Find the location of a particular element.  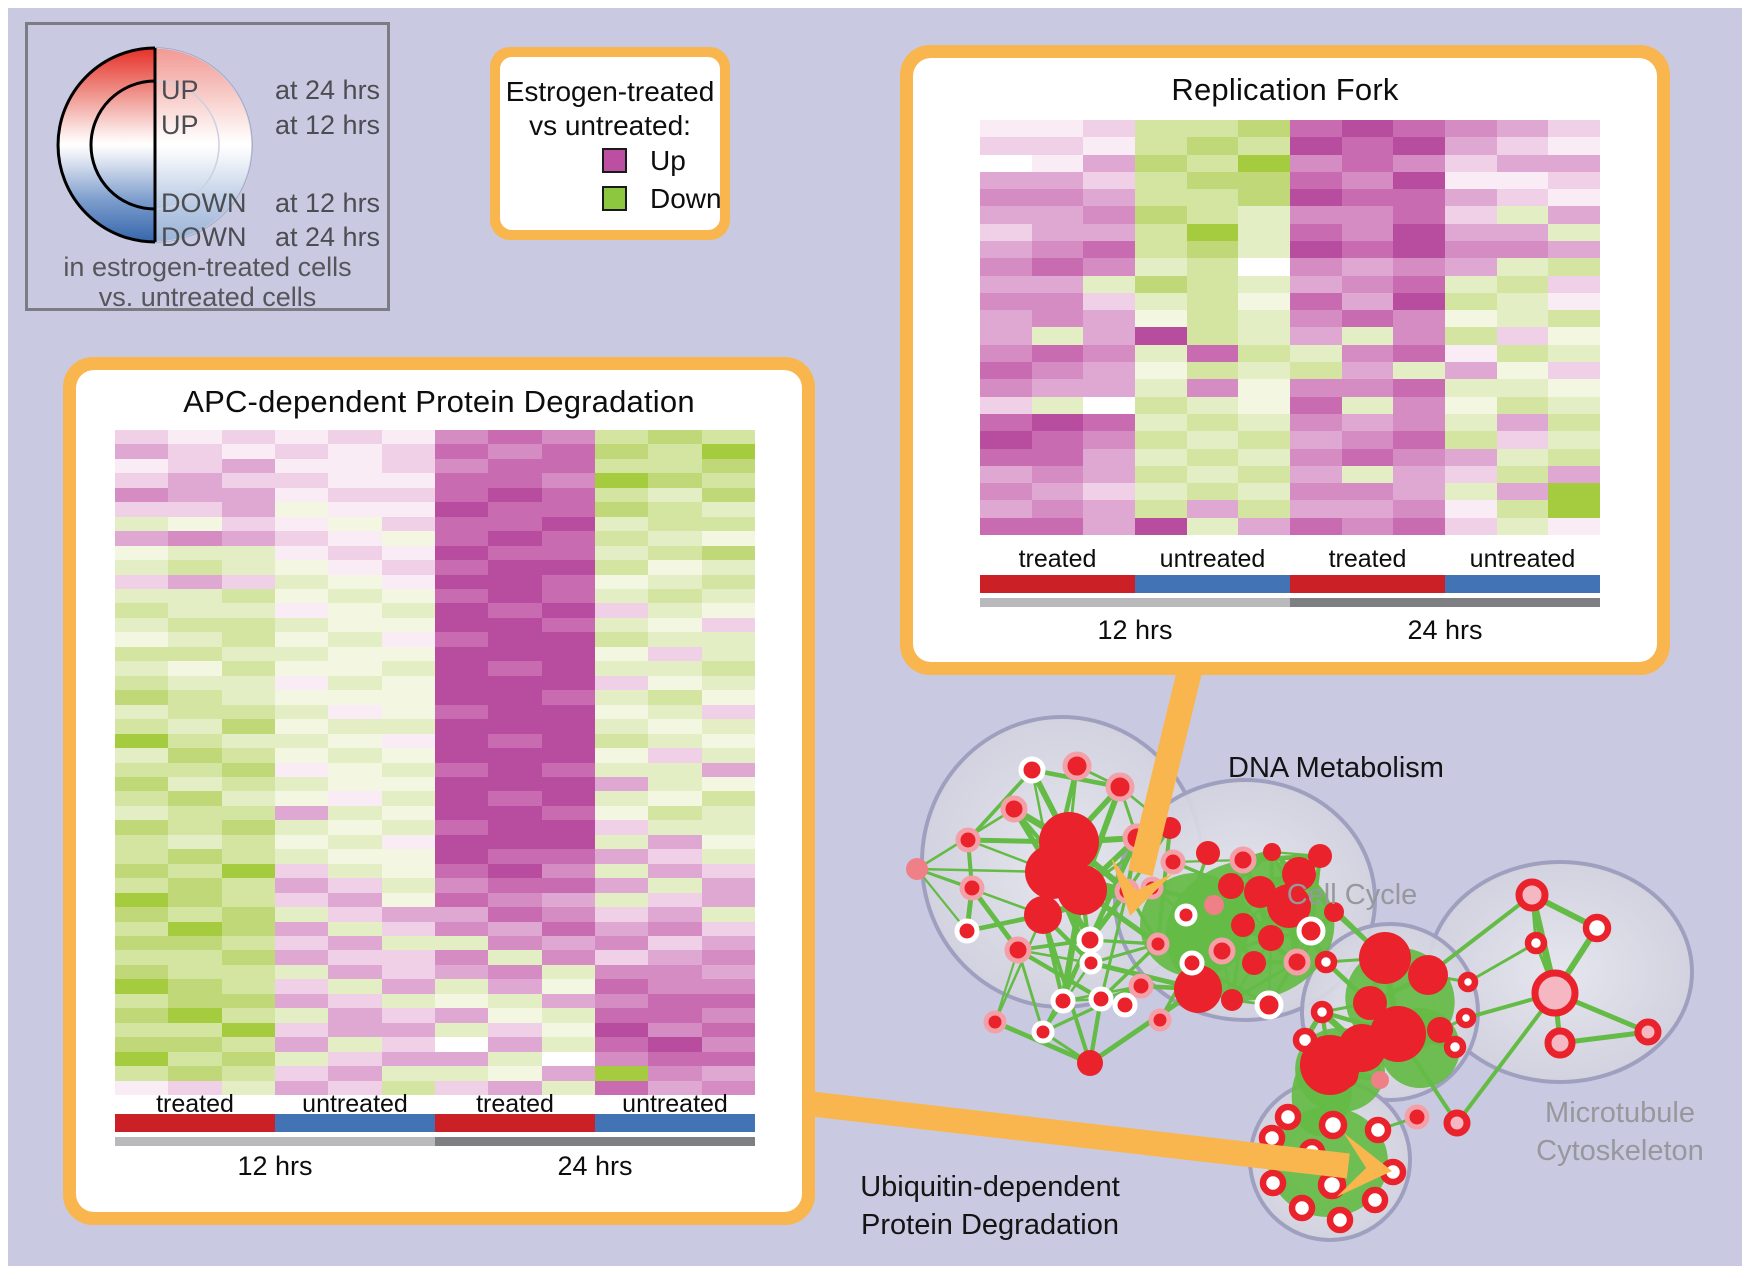

network-node-cc is located at coordinates (1299, 874).